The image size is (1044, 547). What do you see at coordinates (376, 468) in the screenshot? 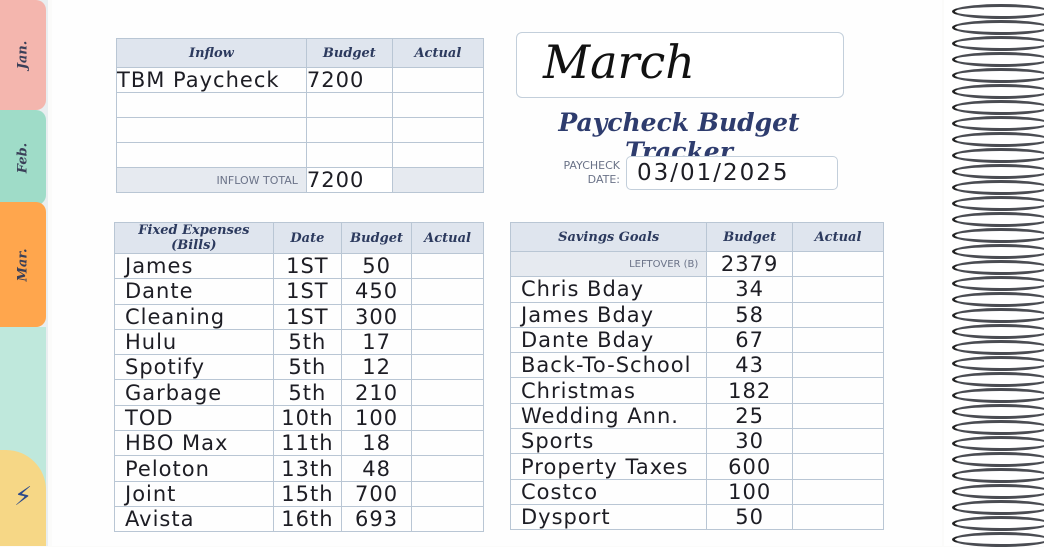
I see `fixed-budget-cell: 48` at bounding box center [376, 468].